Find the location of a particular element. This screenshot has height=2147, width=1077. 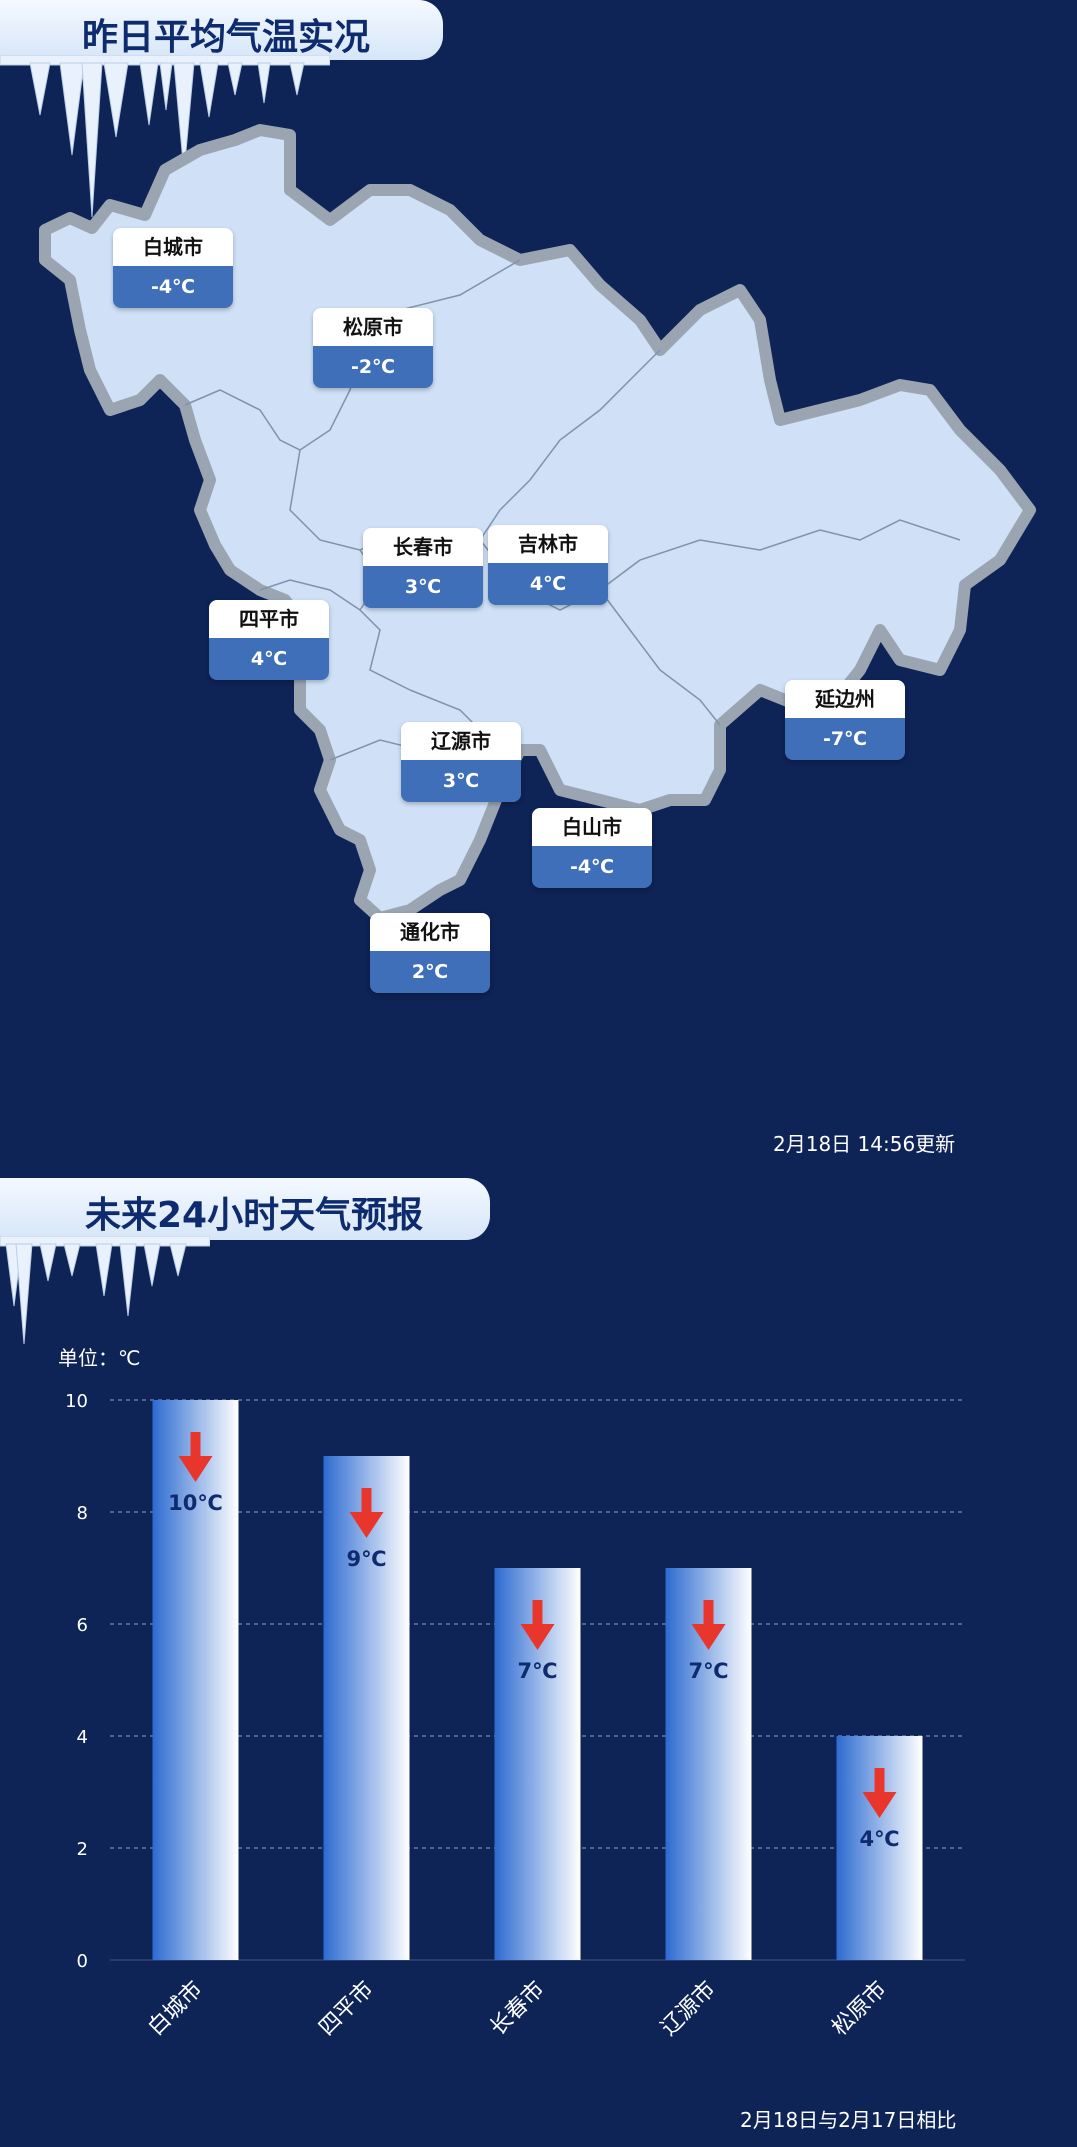

city-label-jilin: 吉林市 4℃ is located at coordinates (548, 565).